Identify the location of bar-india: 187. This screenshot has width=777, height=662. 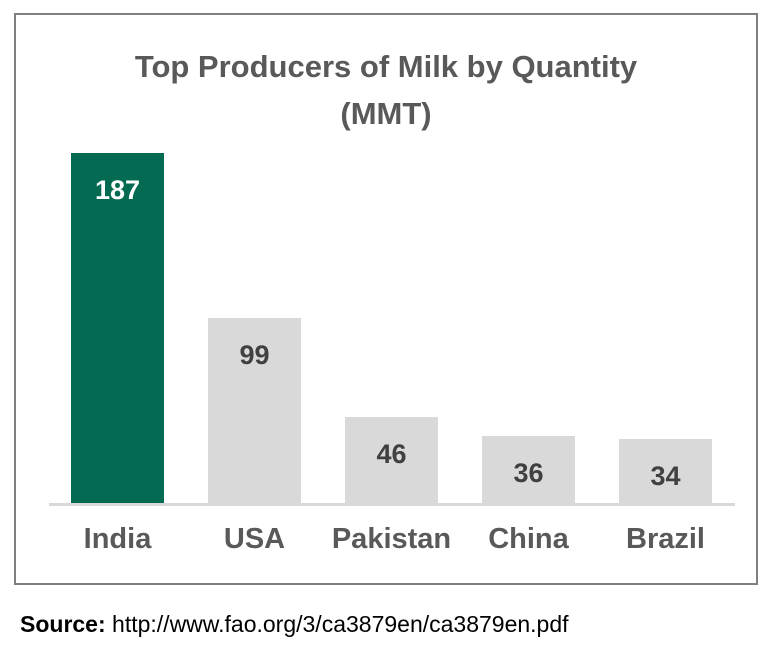
(117, 328).